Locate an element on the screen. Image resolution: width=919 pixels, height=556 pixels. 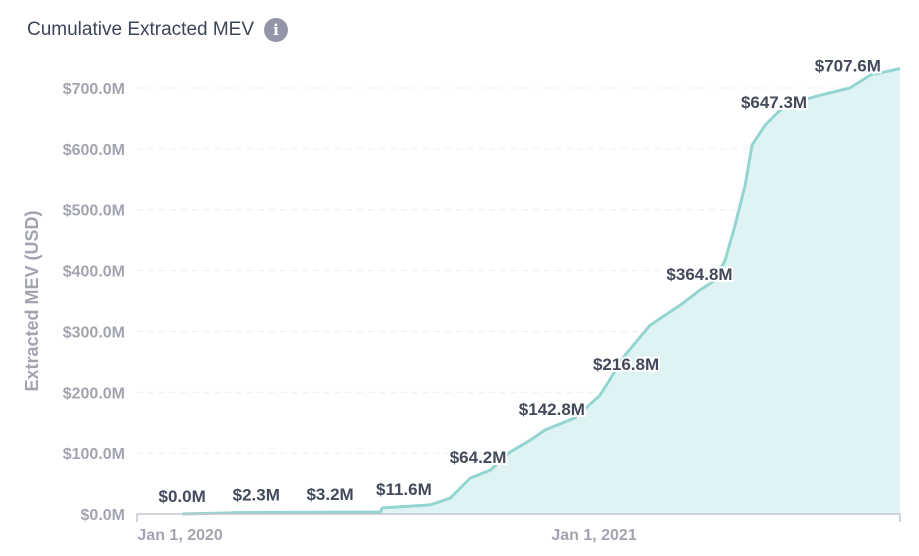
chart-title-row: Cumulative Extracted MEV i is located at coordinates (158, 30).